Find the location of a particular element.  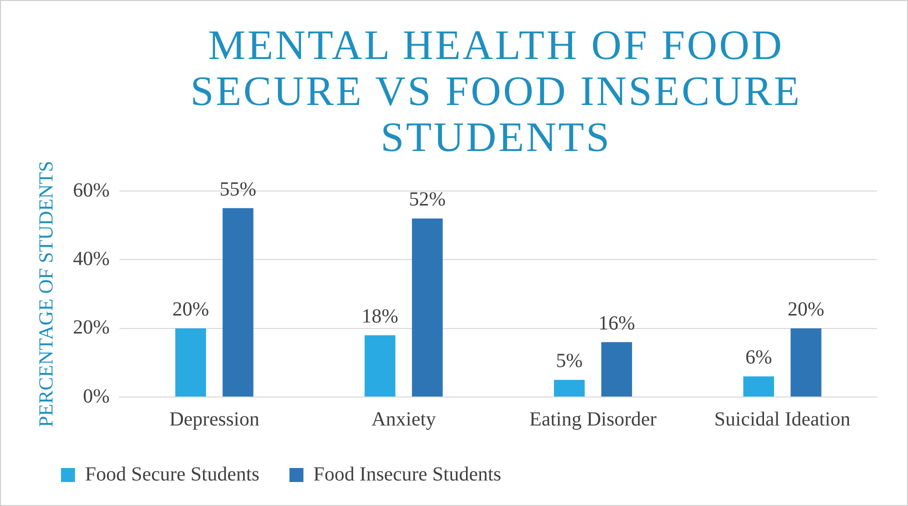

legend-label: Food Insecure Students is located at coordinates (407, 474).